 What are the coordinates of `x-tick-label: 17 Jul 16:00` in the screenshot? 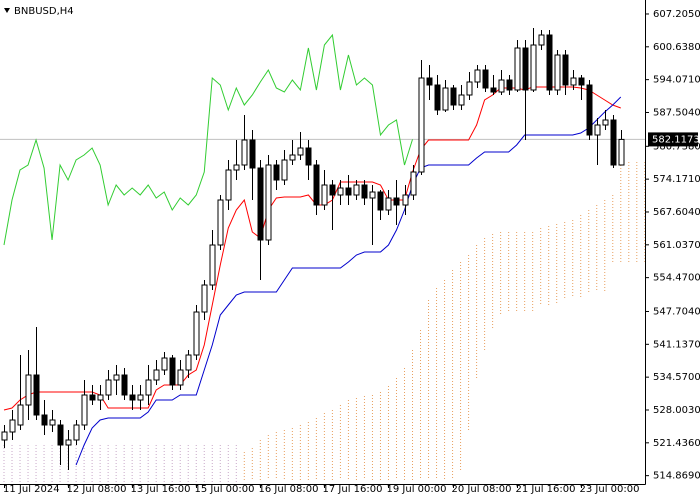 It's located at (353, 489).